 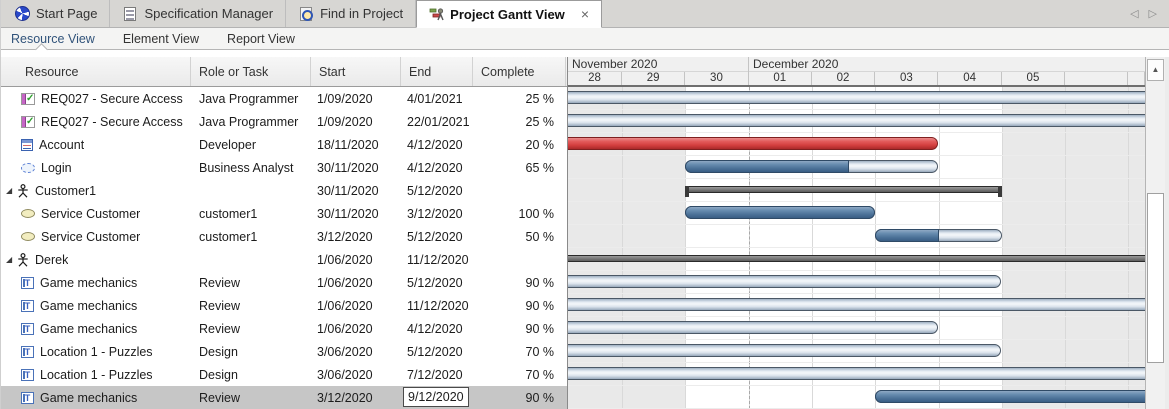 What do you see at coordinates (435, 351) in the screenshot?
I see `end-date-text: 5/12/2020` at bounding box center [435, 351].